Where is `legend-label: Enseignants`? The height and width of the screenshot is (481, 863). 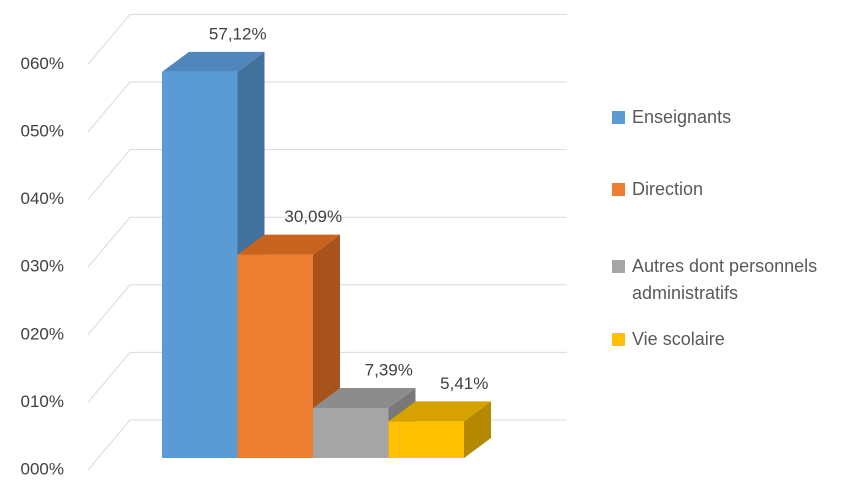
legend-label: Enseignants is located at coordinates (682, 117).